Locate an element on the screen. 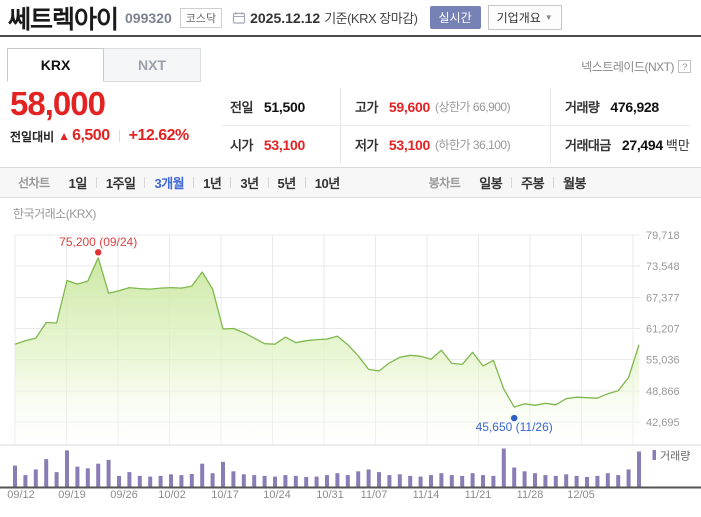 The height and width of the screenshot is (517, 701). high-label: 고가 is located at coordinates (366, 107).